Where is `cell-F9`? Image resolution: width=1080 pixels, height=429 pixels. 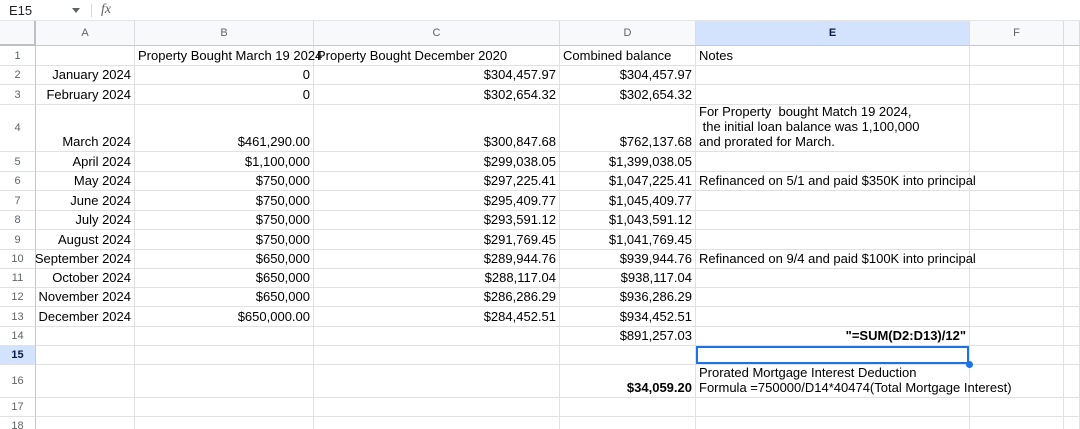 cell-F9 is located at coordinates (1017, 240).